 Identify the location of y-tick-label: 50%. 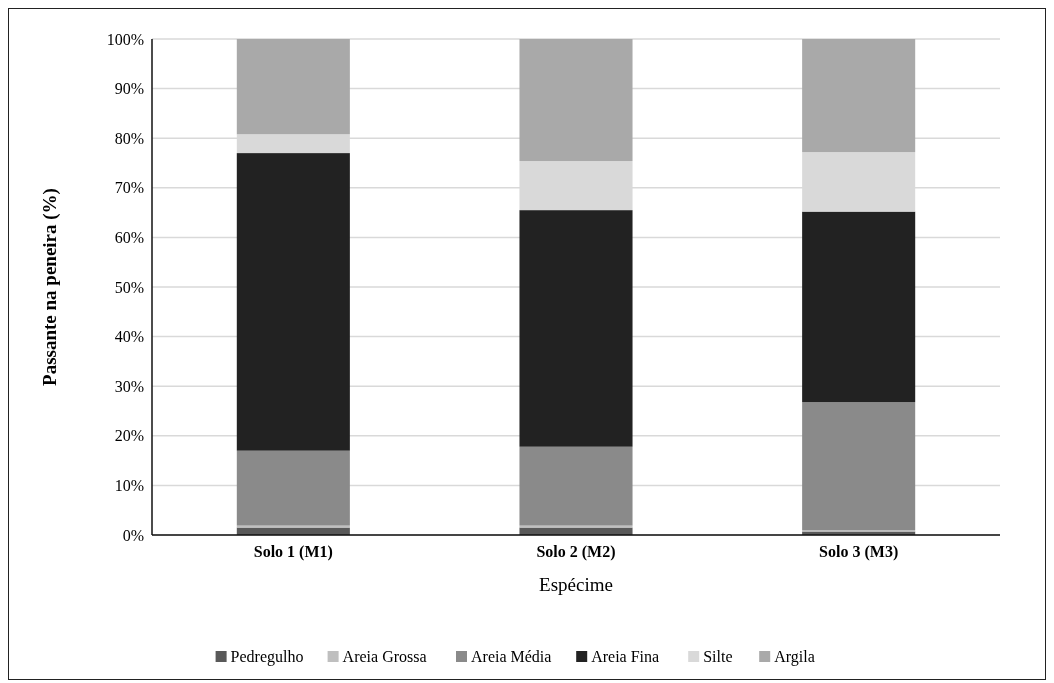
(129, 287).